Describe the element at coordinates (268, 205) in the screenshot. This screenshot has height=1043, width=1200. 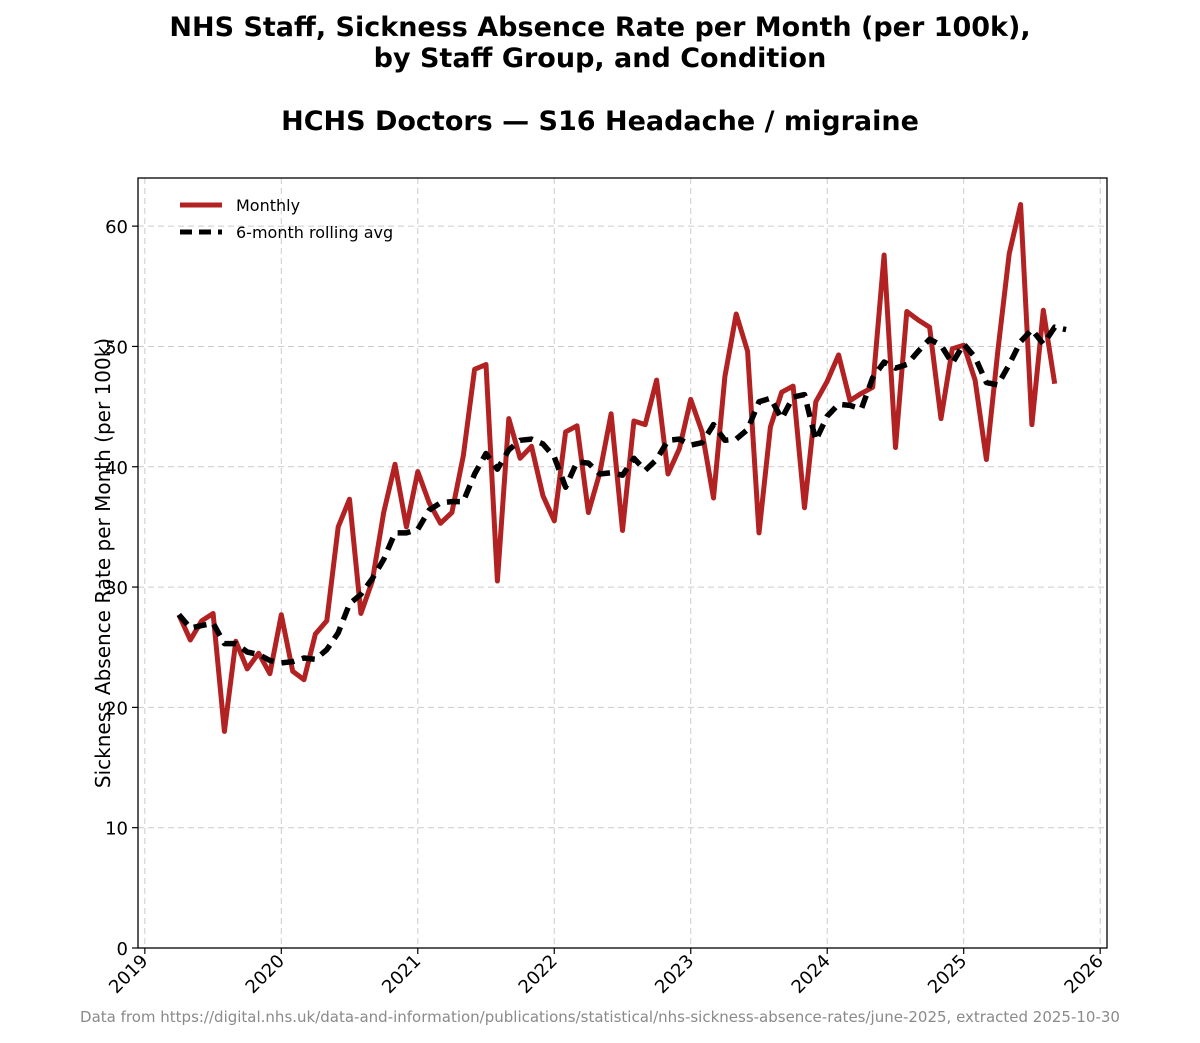
I see `legend-label-monthly: Monthly` at that location.